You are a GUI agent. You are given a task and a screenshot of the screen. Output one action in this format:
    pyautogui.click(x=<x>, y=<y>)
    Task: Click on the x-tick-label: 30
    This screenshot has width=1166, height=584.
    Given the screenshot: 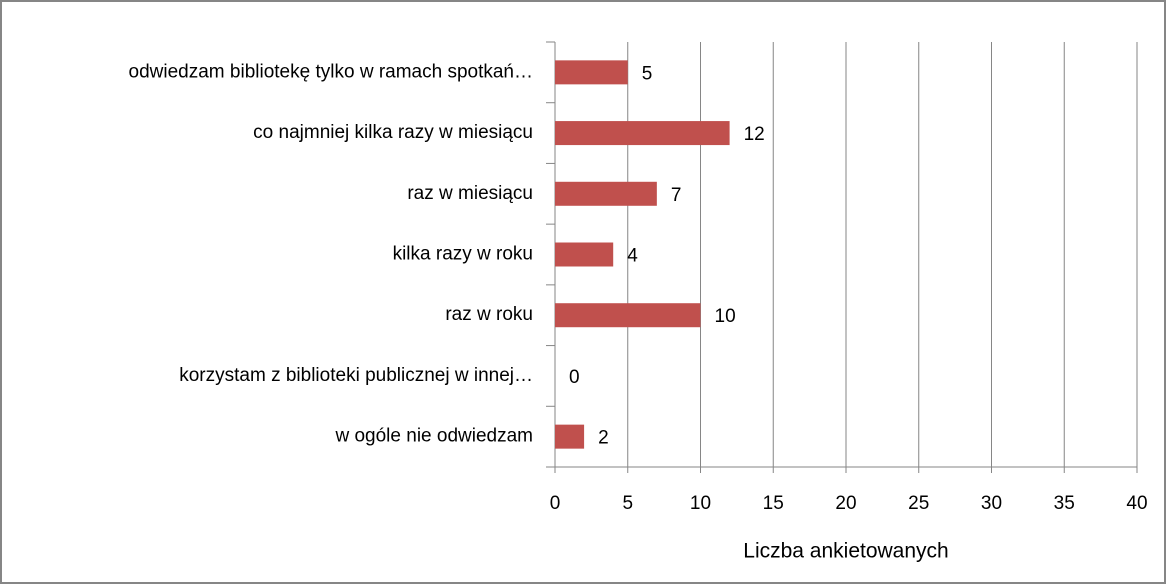 What is the action you would take?
    pyautogui.click(x=991, y=503)
    